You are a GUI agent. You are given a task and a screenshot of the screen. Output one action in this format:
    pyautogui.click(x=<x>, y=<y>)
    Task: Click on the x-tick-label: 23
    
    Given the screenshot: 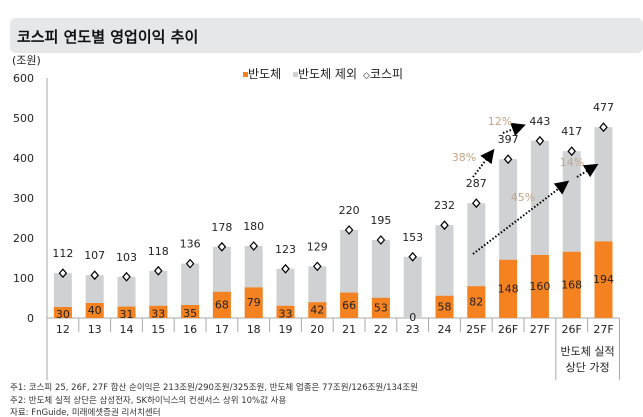 What is the action you would take?
    pyautogui.click(x=413, y=329)
    